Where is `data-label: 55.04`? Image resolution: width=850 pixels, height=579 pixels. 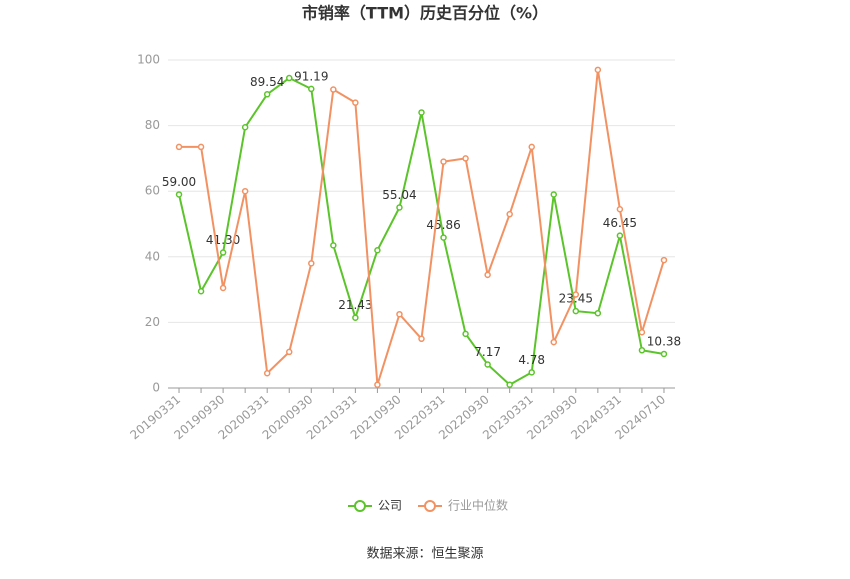 data-label: 55.04 is located at coordinates (399, 195).